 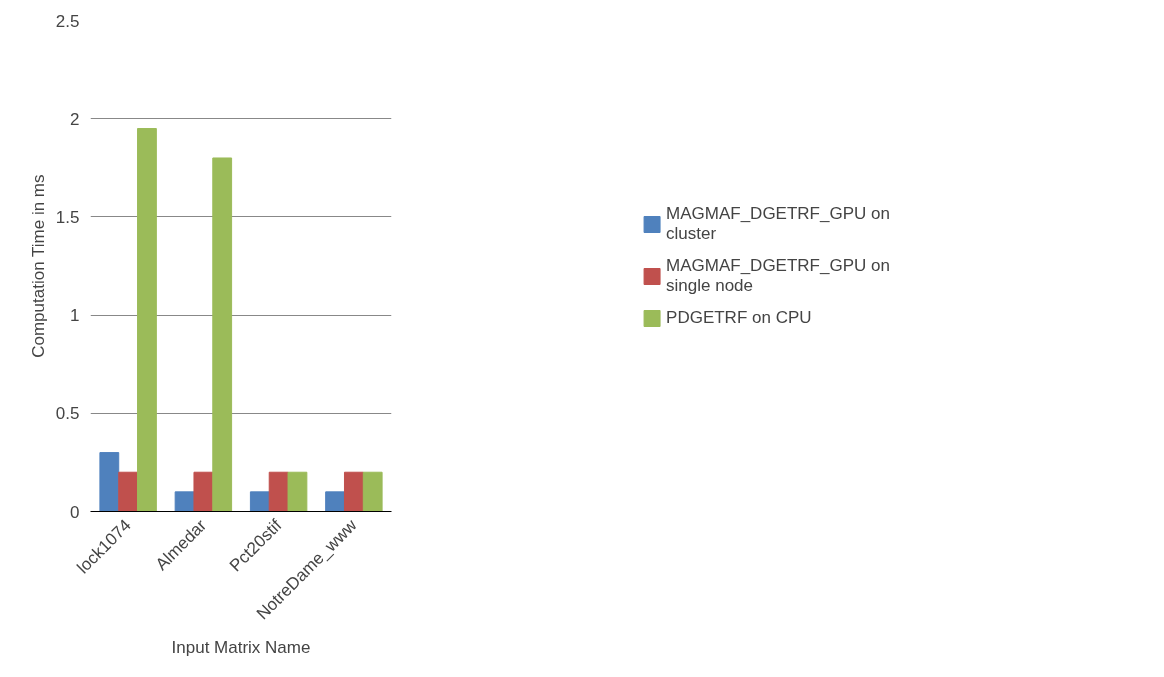 What do you see at coordinates (778, 223) in the screenshot?
I see `legend-label: MAGMAF_DGETRF_GPU on cluster` at bounding box center [778, 223].